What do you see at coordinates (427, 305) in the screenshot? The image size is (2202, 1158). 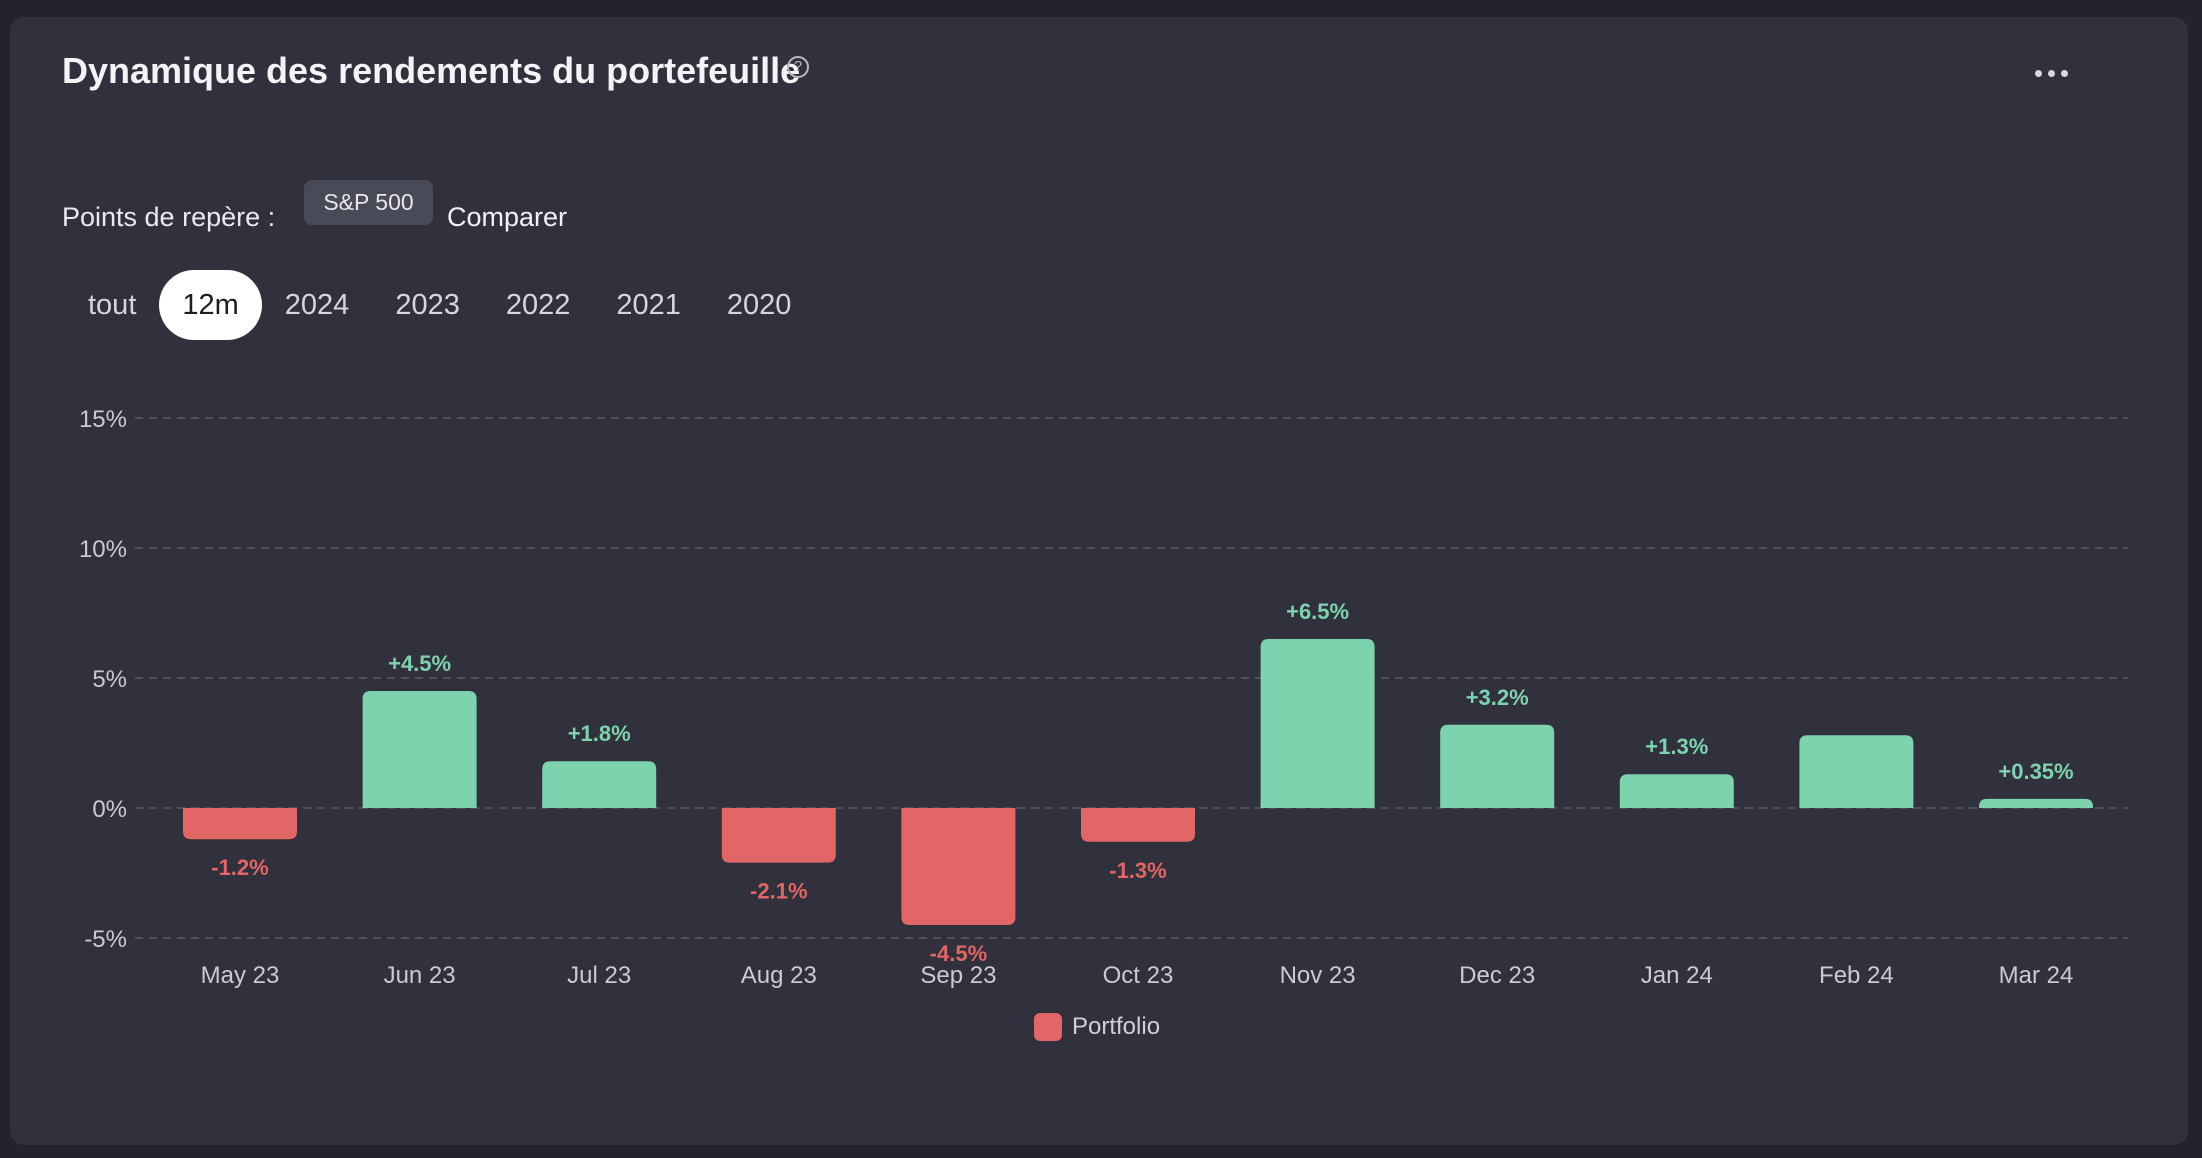 I see `period-tab-2023: 2023` at bounding box center [427, 305].